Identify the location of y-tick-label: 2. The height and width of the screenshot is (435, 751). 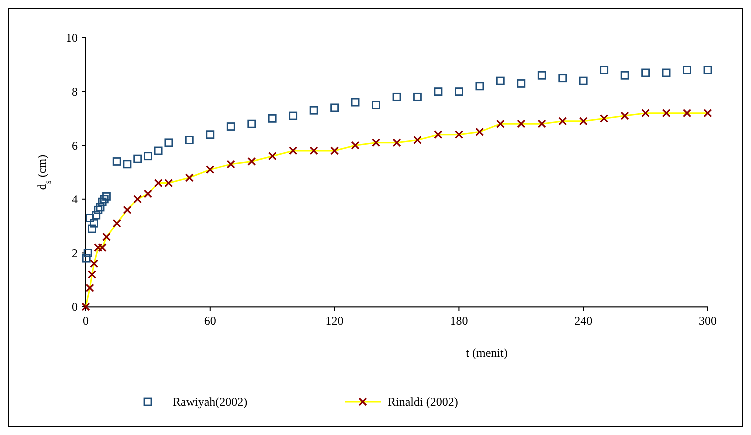
(75, 253).